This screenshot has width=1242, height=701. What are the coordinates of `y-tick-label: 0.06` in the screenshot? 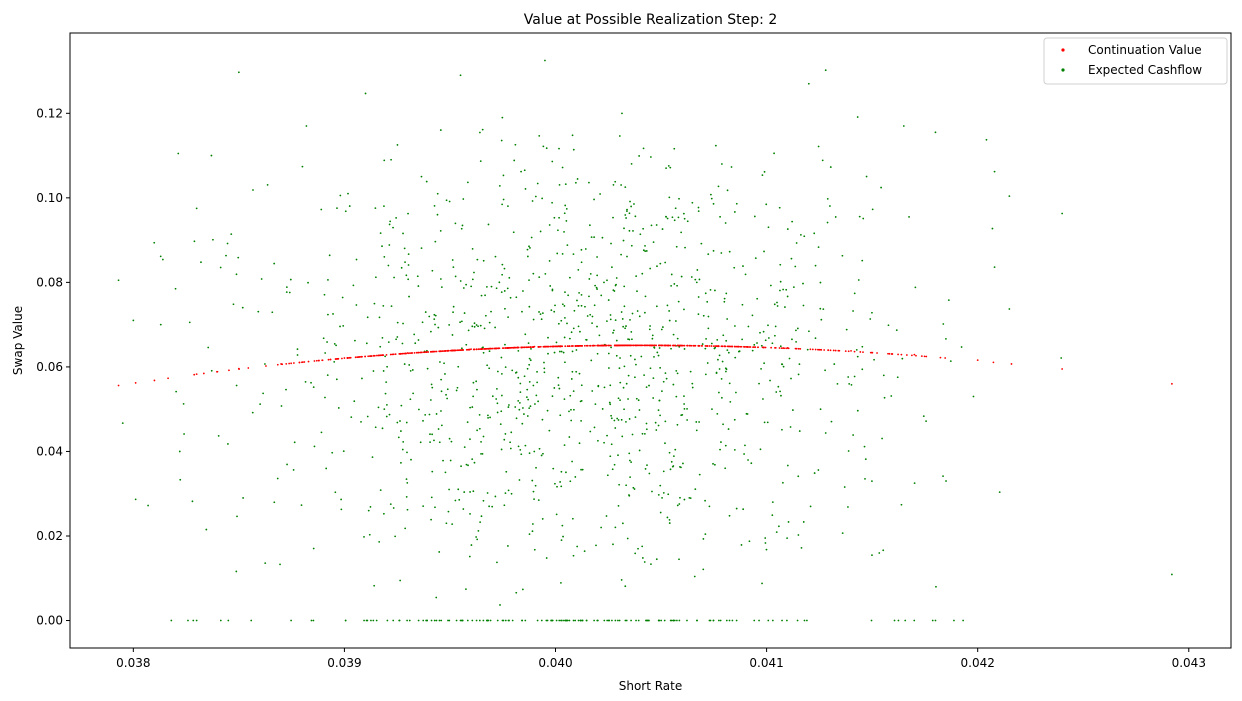 It's located at (49, 367).